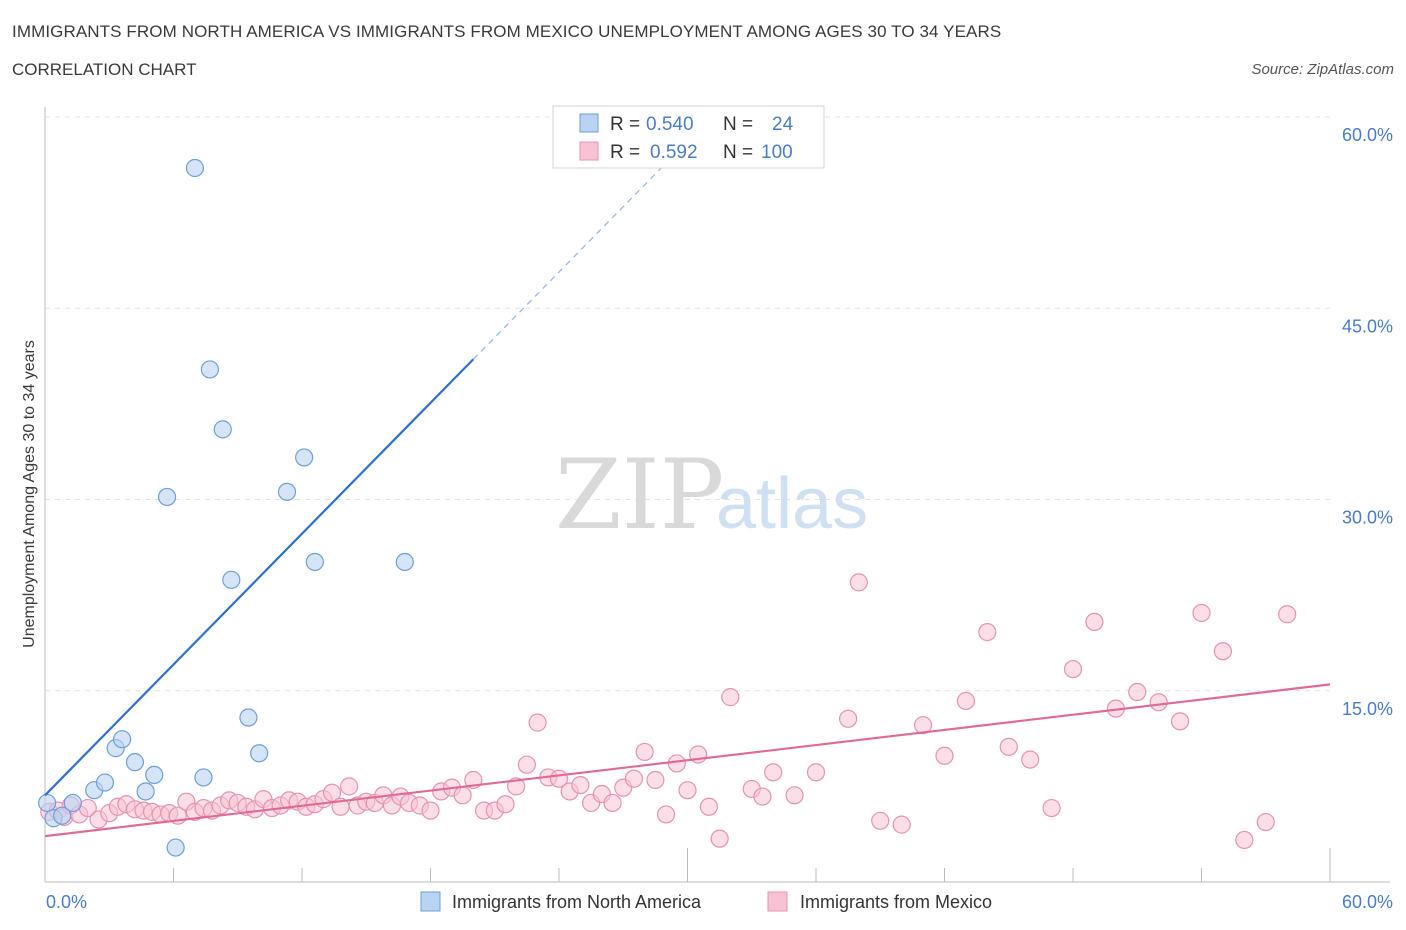 This screenshot has height=930, width=1406. What do you see at coordinates (29, 494) in the screenshot?
I see `y-axis-label: Unemployment Among Ages 30 to 34 years` at bounding box center [29, 494].